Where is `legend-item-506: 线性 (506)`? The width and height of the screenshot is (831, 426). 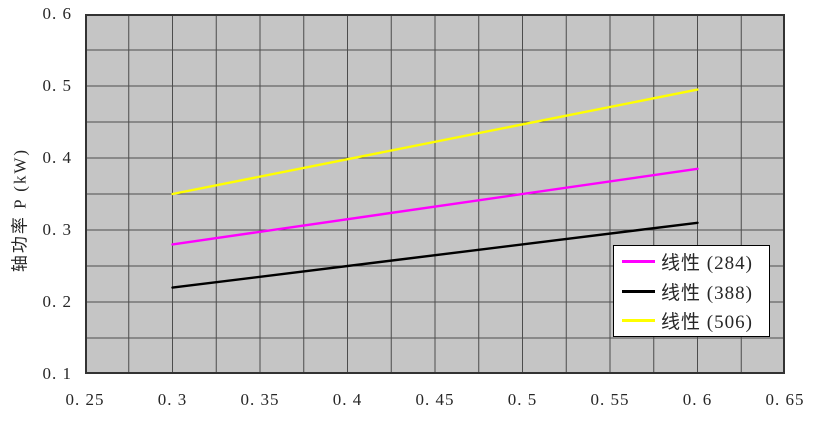 legend-item-506: 线性 (506) is located at coordinates (695, 320).